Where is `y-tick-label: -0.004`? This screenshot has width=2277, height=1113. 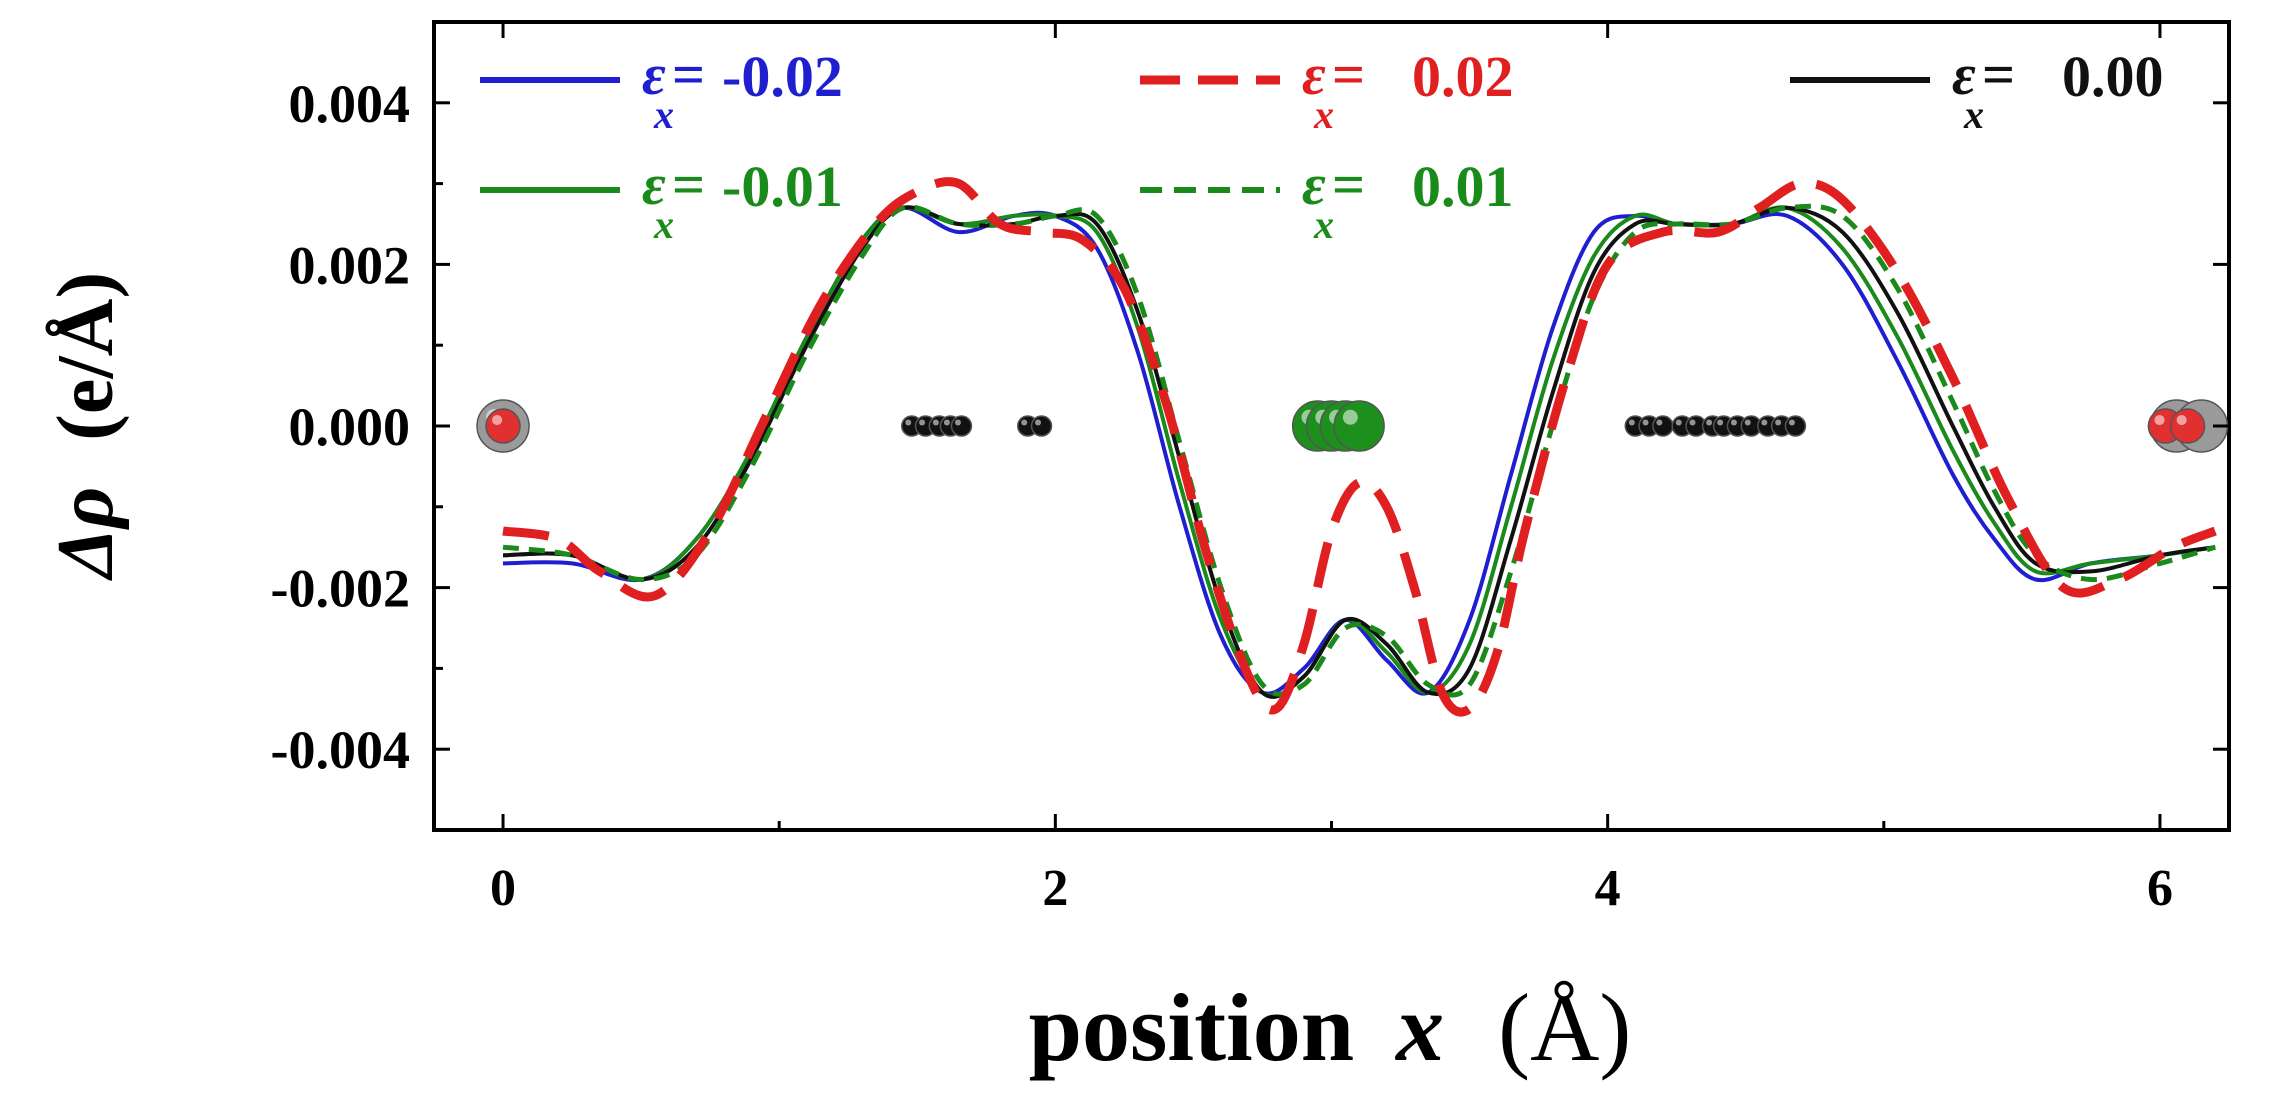
y-tick-label: -0.004 is located at coordinates (340, 750).